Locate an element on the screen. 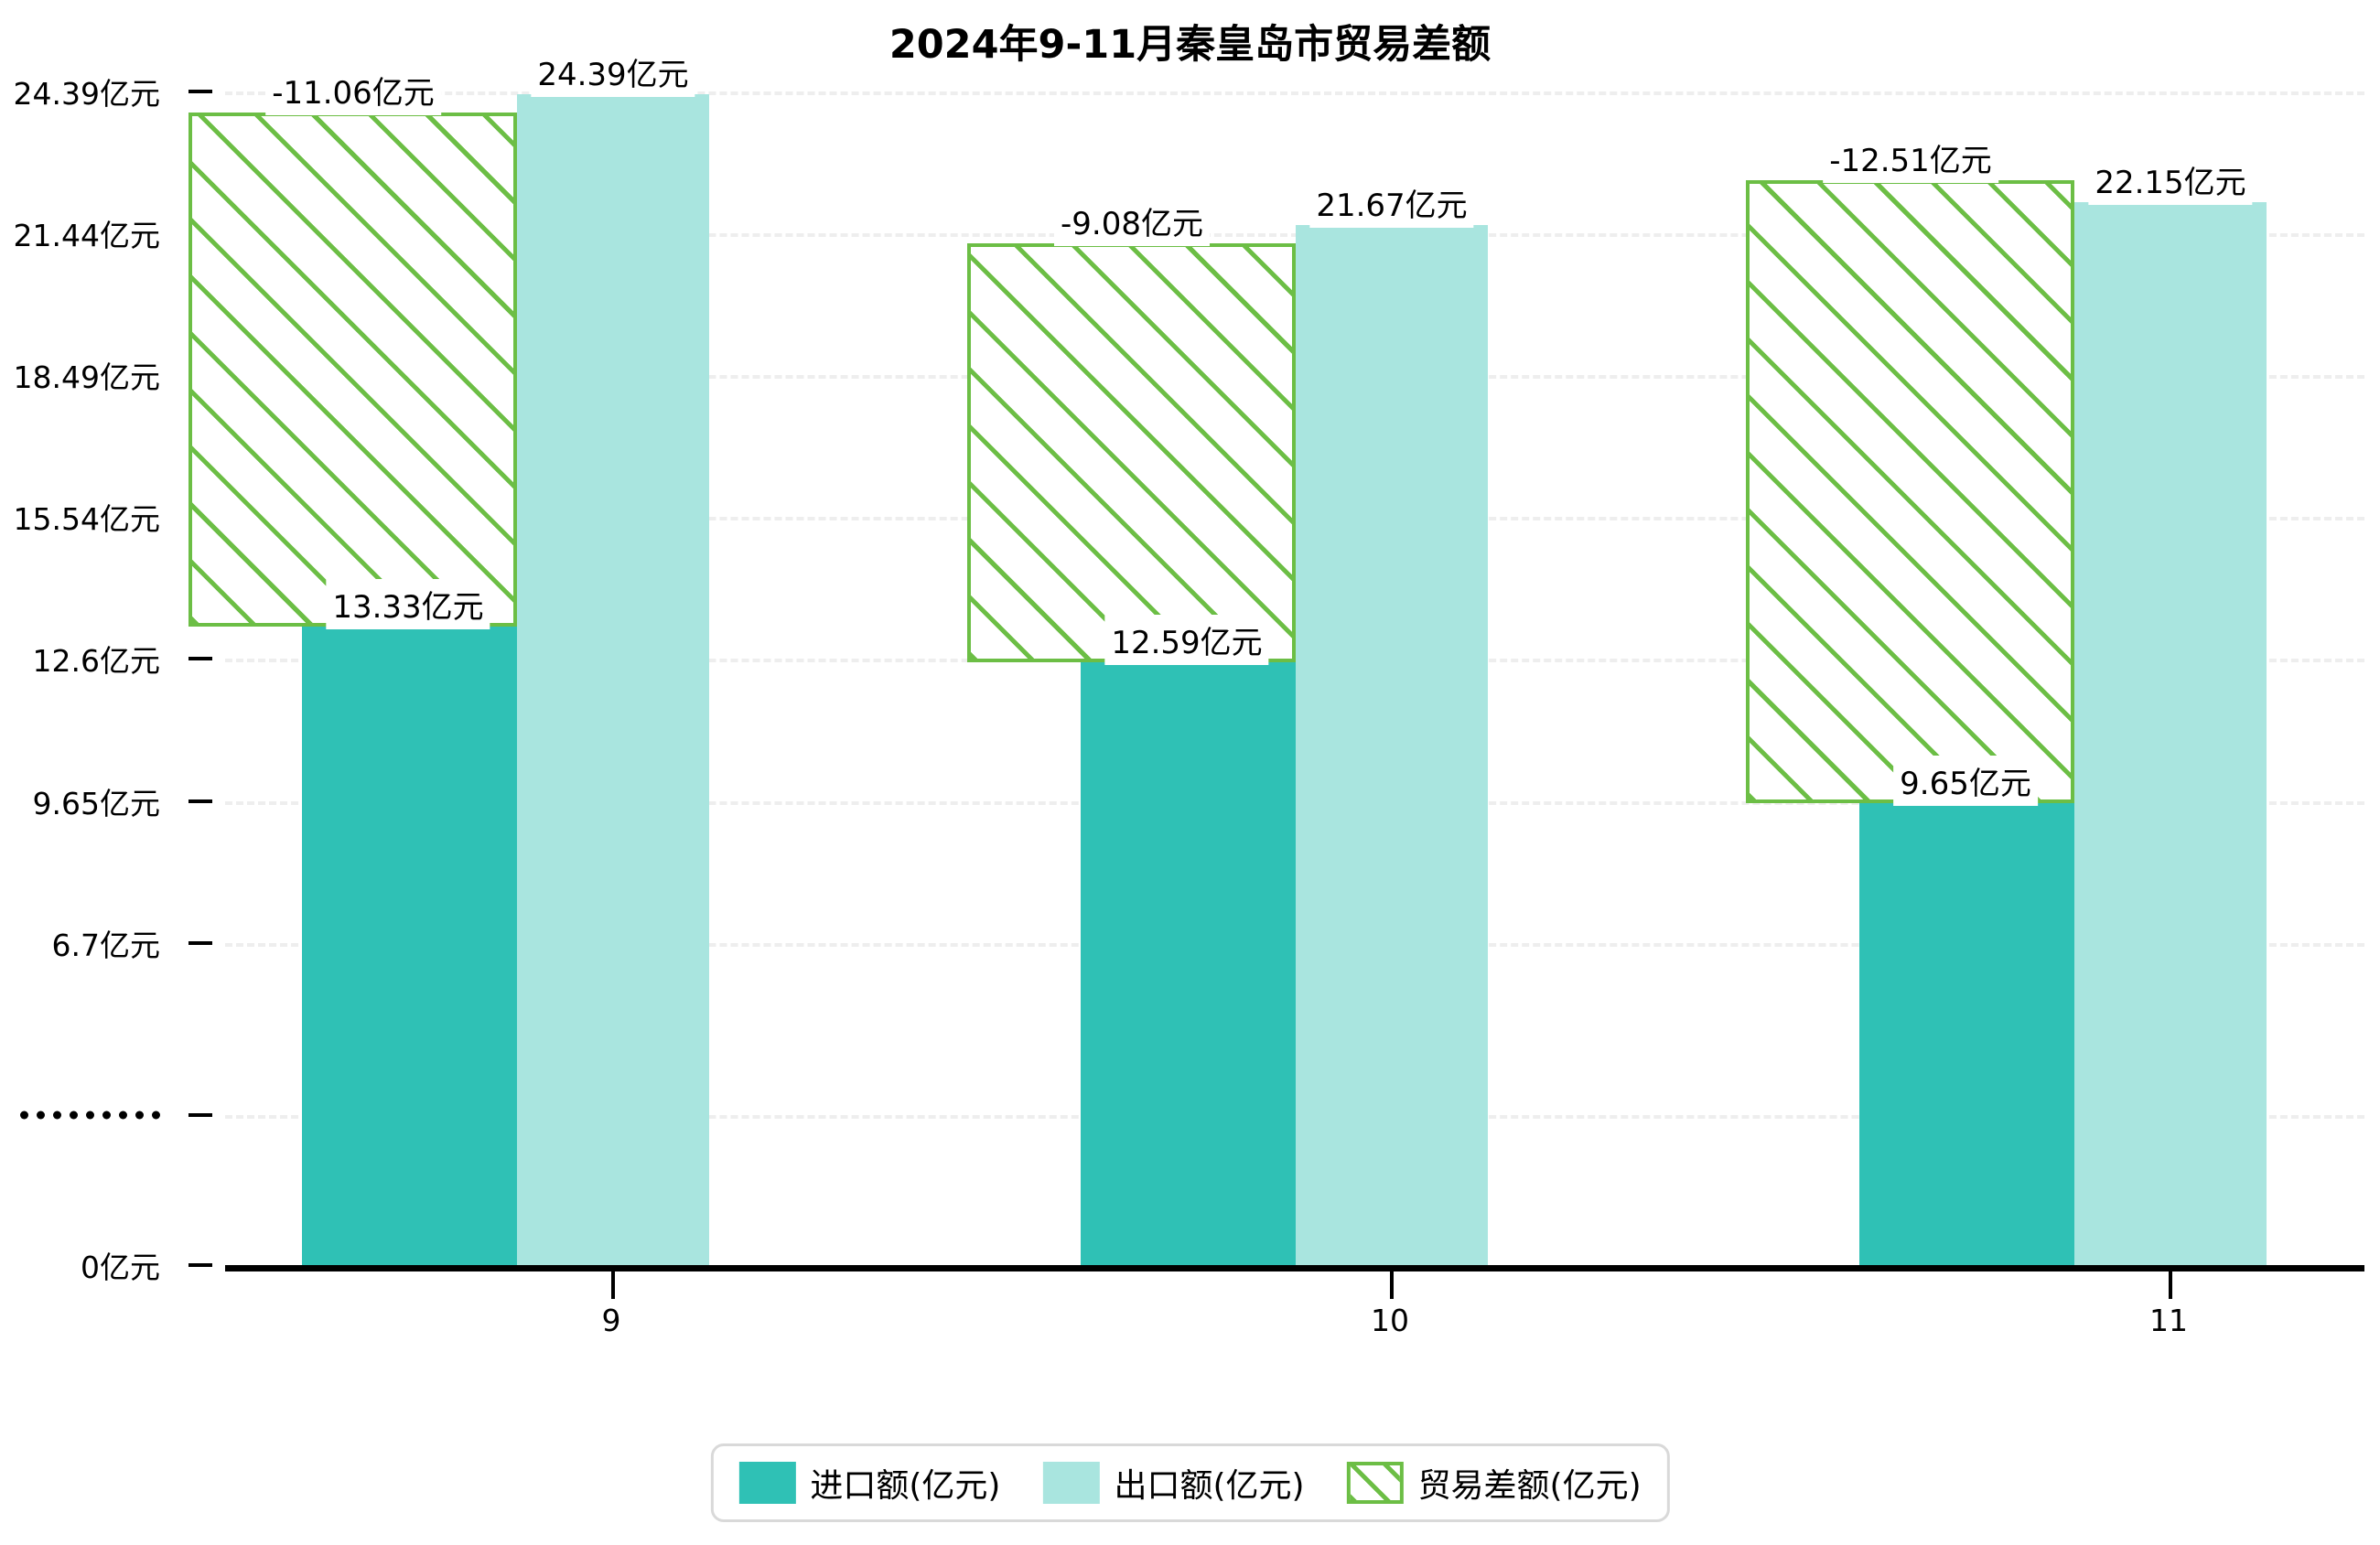 The height and width of the screenshot is (1545, 2380). legend-item-balance: 贸易差额(亿元) is located at coordinates (1494, 1483).